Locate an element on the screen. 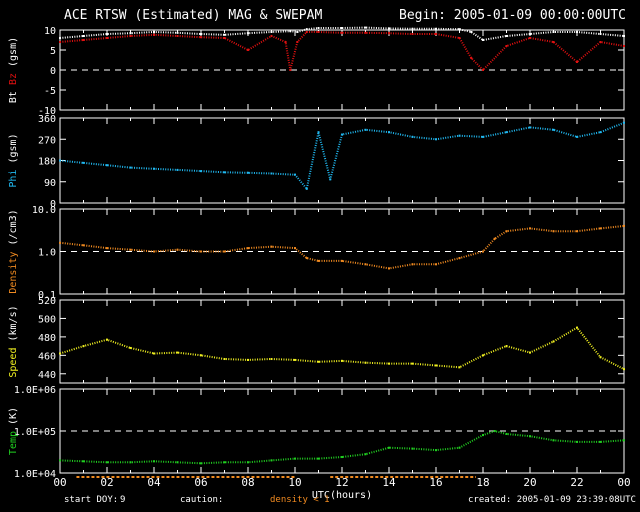  speed-ytick-label: 440 is located at coordinates (47, 375).